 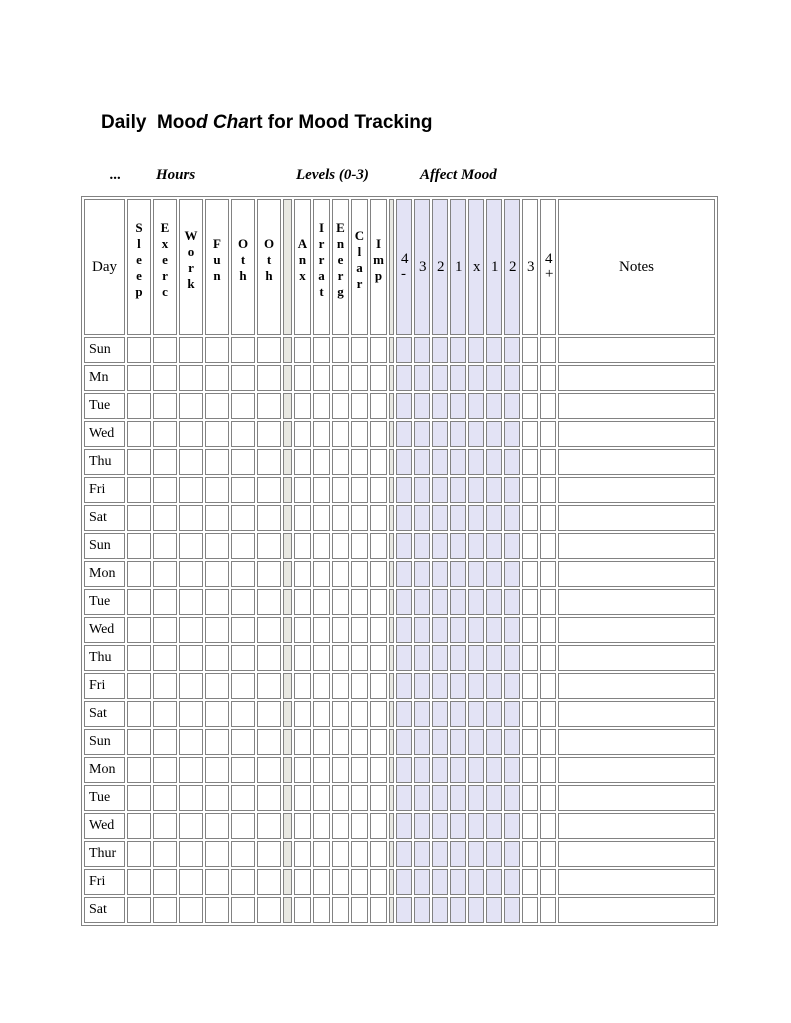 What do you see at coordinates (549, 259) in the screenshot?
I see `affect-scale-value: 4` at bounding box center [549, 259].